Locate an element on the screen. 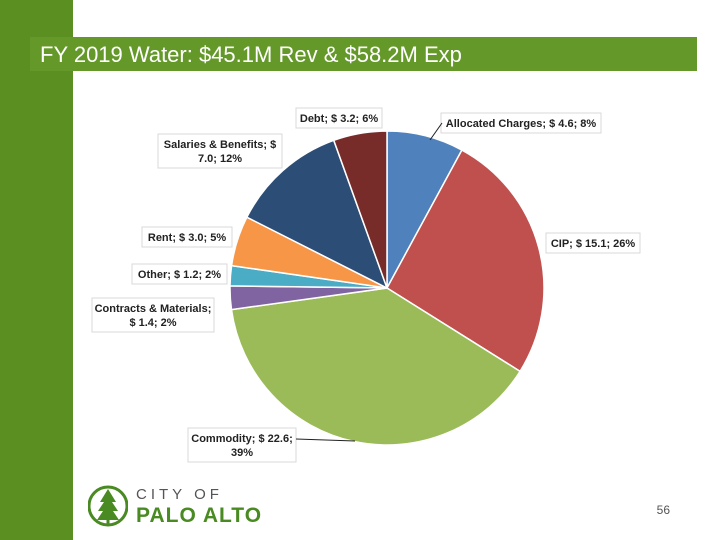 Image resolution: width=720 pixels, height=540 pixels. title-bar: FY 2019 Water: $45.1M Rev & $58.2M Exp is located at coordinates (363, 54).